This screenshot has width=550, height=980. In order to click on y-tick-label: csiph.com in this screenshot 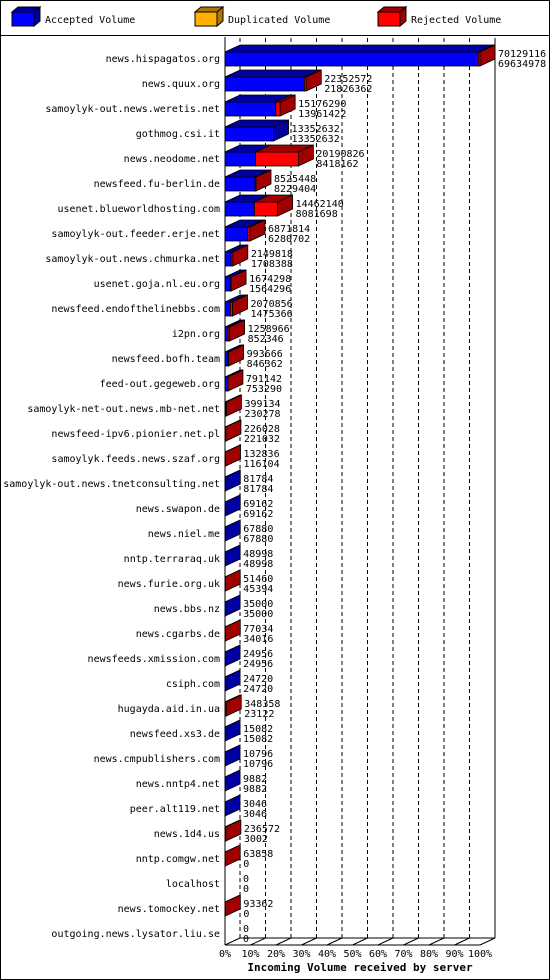, I will do `click(193, 684)`.